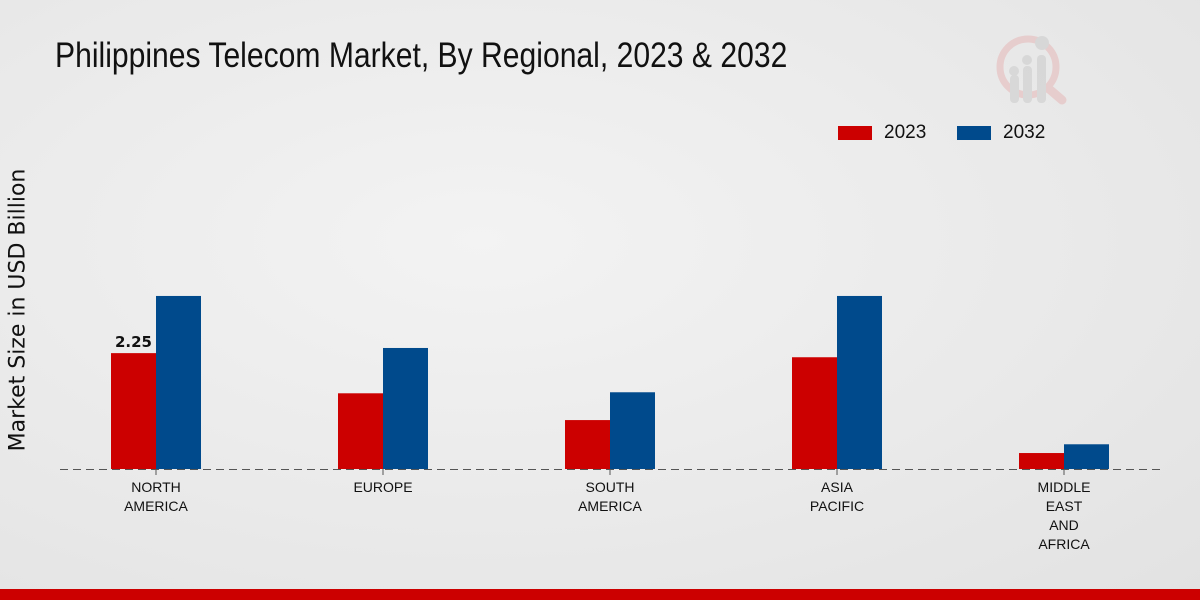 This screenshot has width=1200, height=600. I want to click on data-label: 2.25, so click(133, 342).